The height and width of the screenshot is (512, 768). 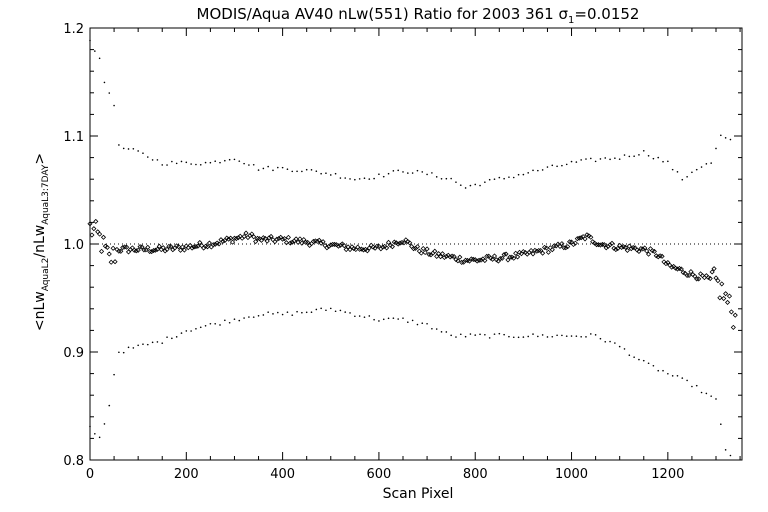 What do you see at coordinates (282, 474) in the screenshot?
I see `x-tick-label: 400` at bounding box center [282, 474].